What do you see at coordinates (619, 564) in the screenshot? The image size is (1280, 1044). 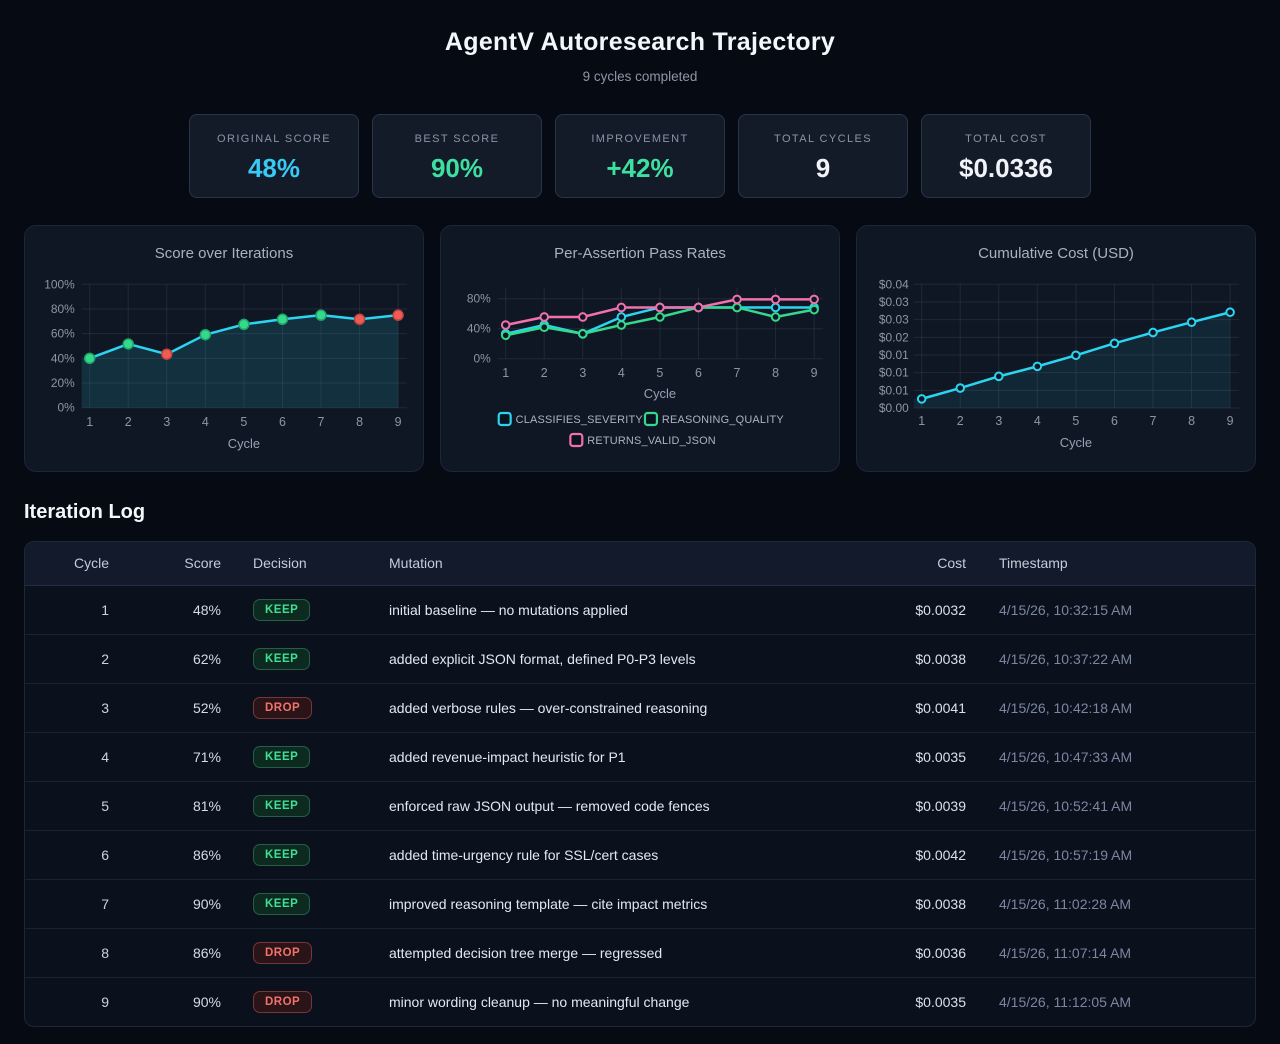 I see `col-header-mutation: Mutation` at bounding box center [619, 564].